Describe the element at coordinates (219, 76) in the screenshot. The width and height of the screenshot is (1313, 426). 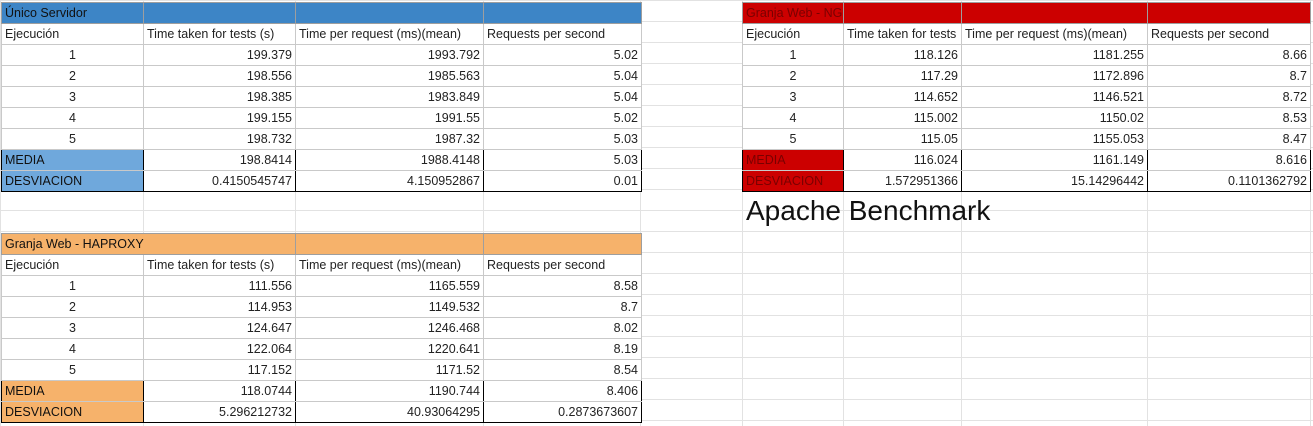
I see `cell-time-taken: 198.556` at that location.